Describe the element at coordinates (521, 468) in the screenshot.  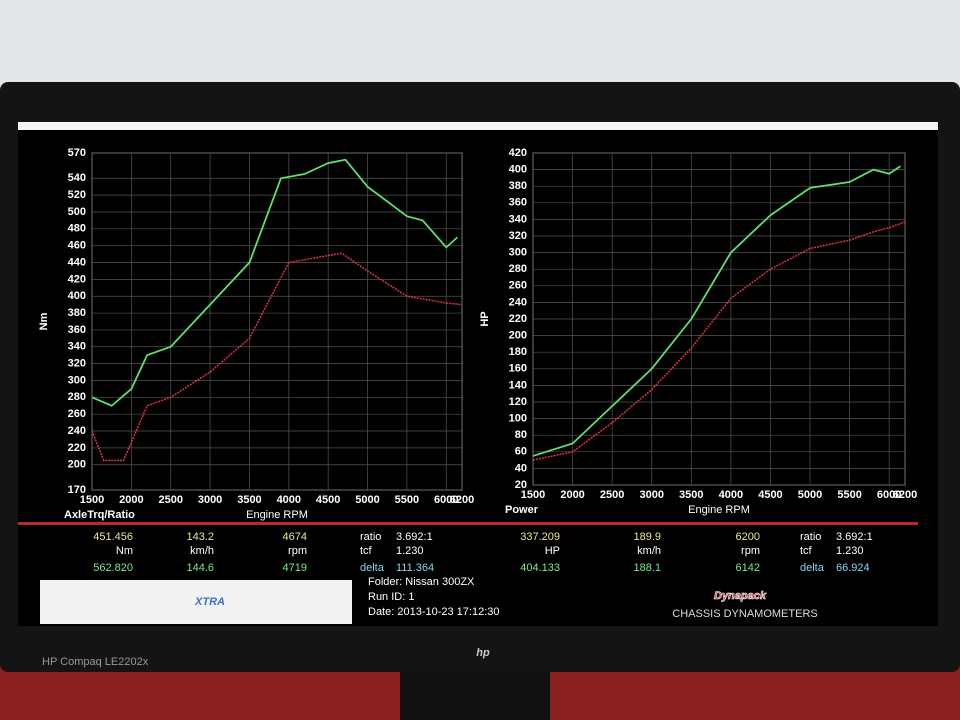
I see `y-tick-label: 40` at that location.